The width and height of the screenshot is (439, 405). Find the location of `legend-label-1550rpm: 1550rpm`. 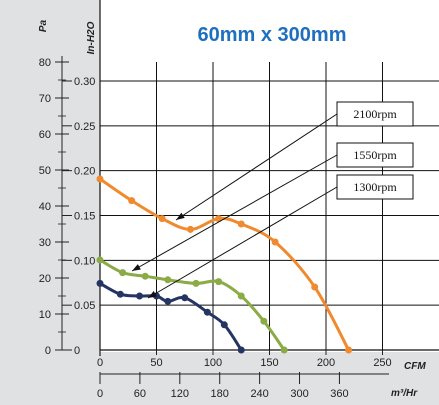

legend-label-1550rpm: 1550rpm is located at coordinates (375, 155).